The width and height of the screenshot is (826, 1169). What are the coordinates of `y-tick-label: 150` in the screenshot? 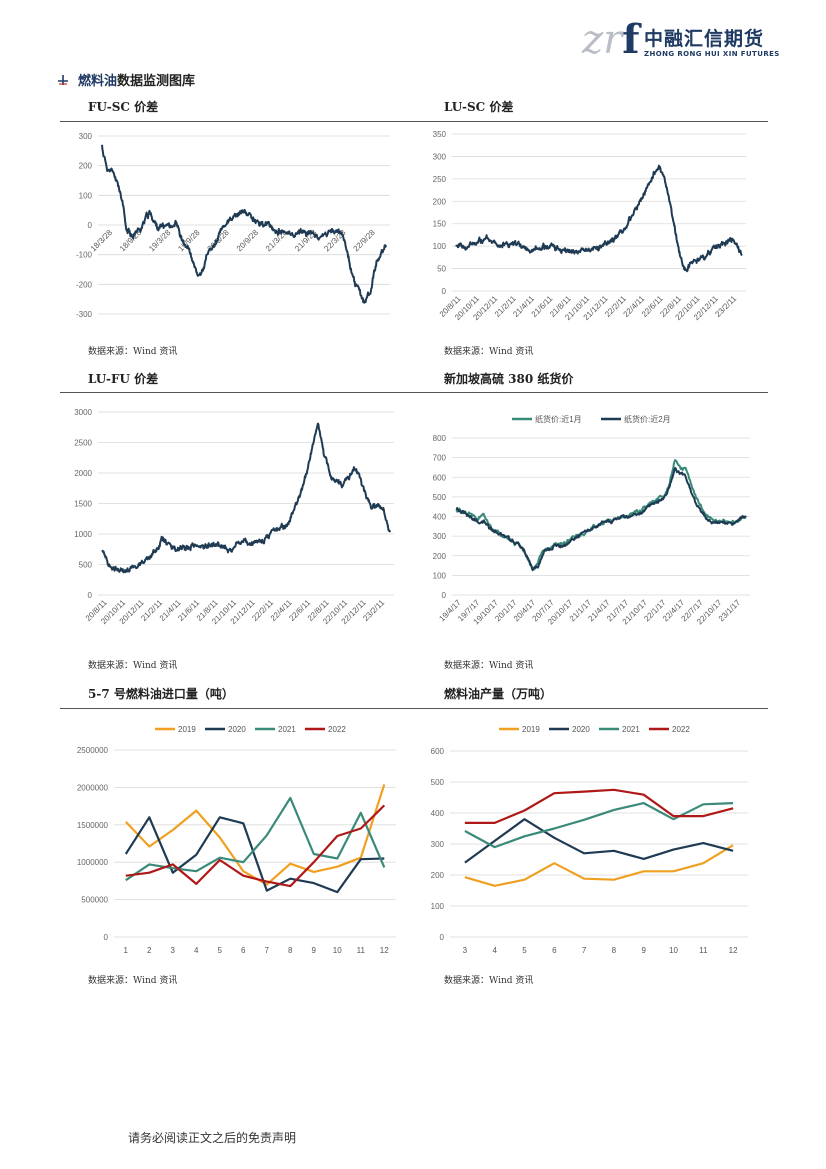 It's located at (440, 224).